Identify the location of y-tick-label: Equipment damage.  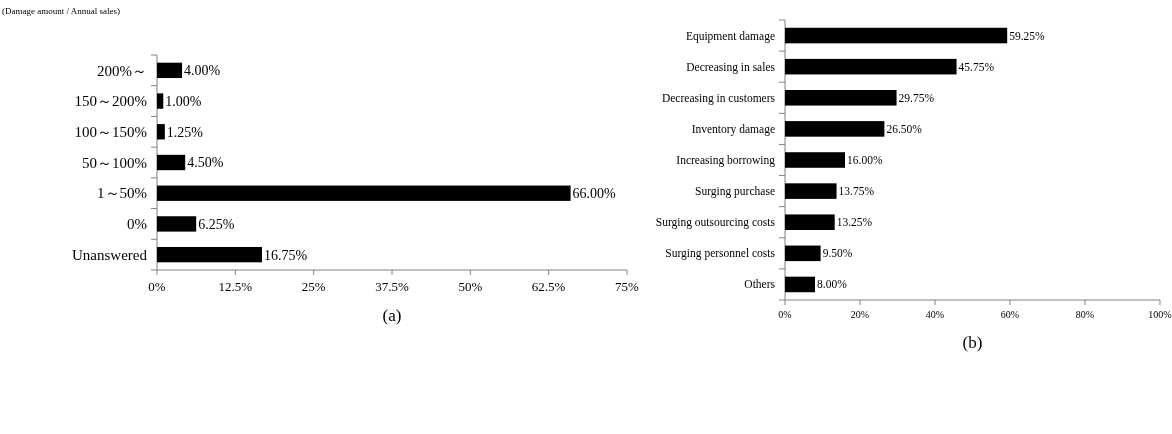
(730, 36).